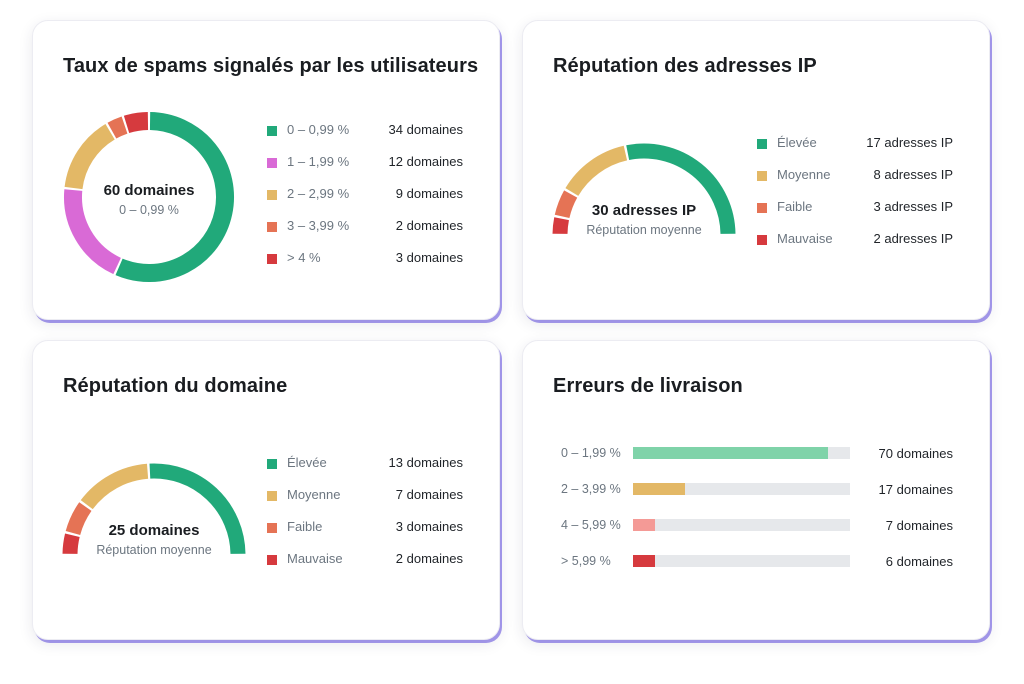 The image size is (1024, 684). What do you see at coordinates (591, 489) in the screenshot?
I see `error-bar-label: 2 – 3,99 %` at bounding box center [591, 489].